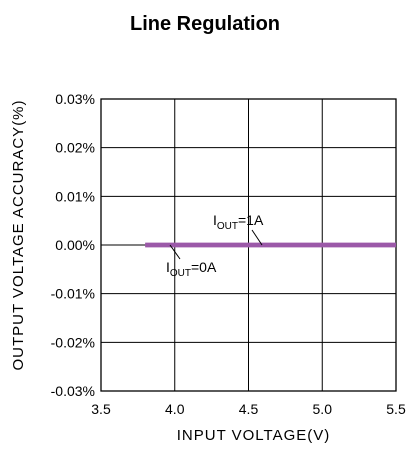 This screenshot has height=450, width=417. I want to click on y-tick-label: 0.00%, so click(75, 245).